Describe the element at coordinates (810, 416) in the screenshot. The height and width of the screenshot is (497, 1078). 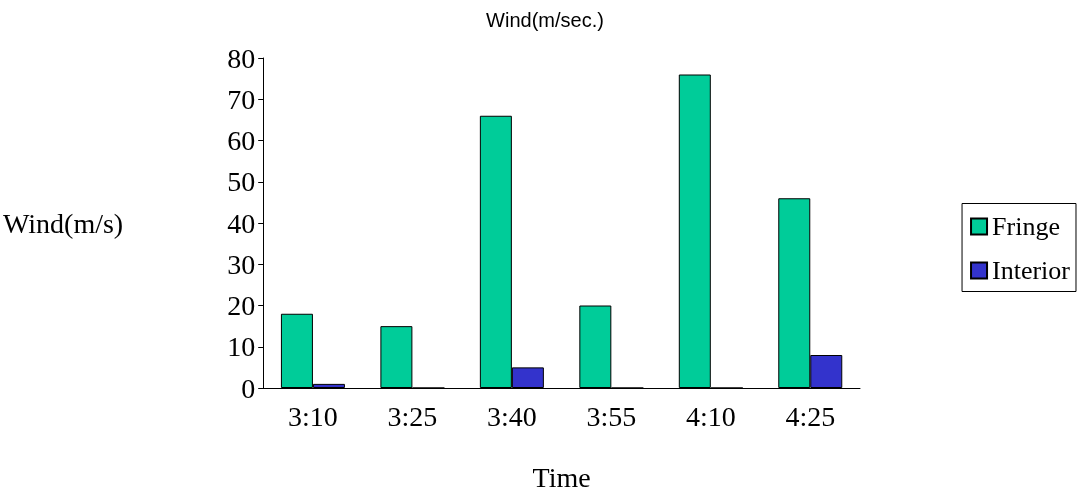
I see `x-tick-label: 4:25` at that location.